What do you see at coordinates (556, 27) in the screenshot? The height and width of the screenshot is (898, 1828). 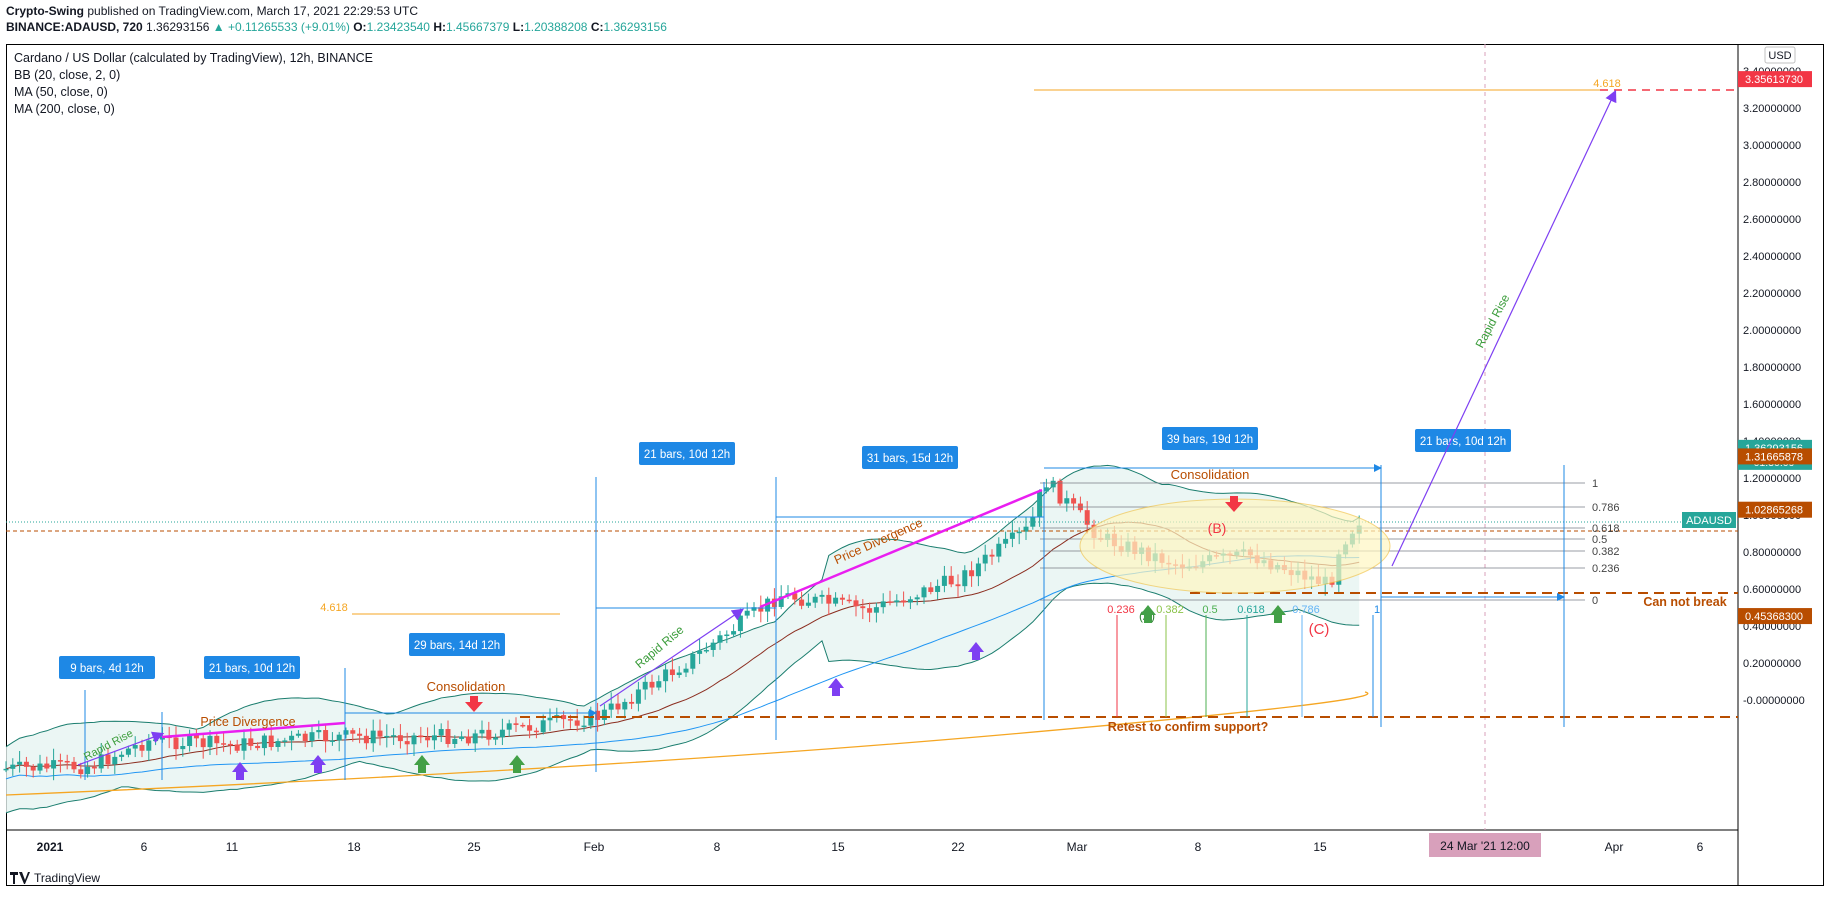 I see `low-value: 1.20388208` at bounding box center [556, 27].